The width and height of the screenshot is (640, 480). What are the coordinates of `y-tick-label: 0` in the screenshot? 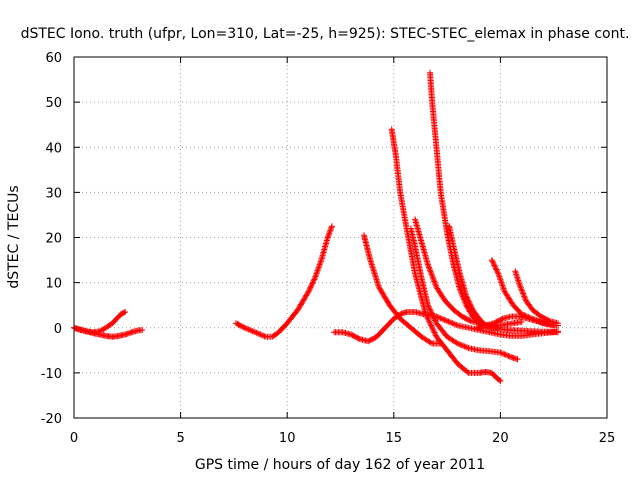 It's located at (58, 329).